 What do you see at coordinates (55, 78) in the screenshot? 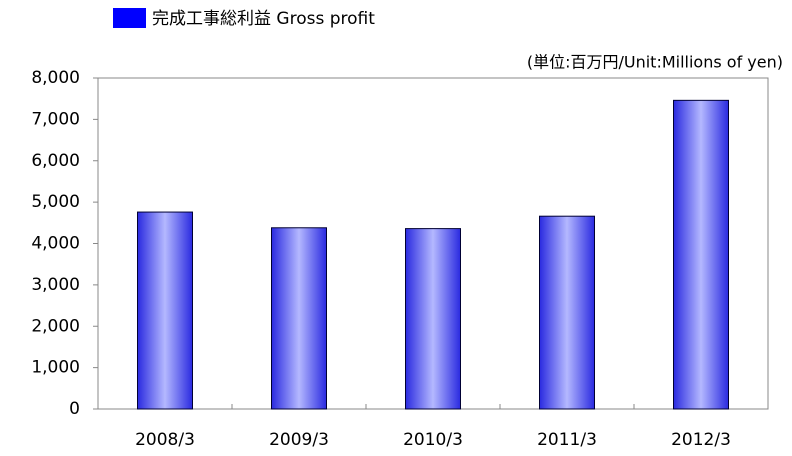
I see `y-tick-label: 8,000` at bounding box center [55, 78].